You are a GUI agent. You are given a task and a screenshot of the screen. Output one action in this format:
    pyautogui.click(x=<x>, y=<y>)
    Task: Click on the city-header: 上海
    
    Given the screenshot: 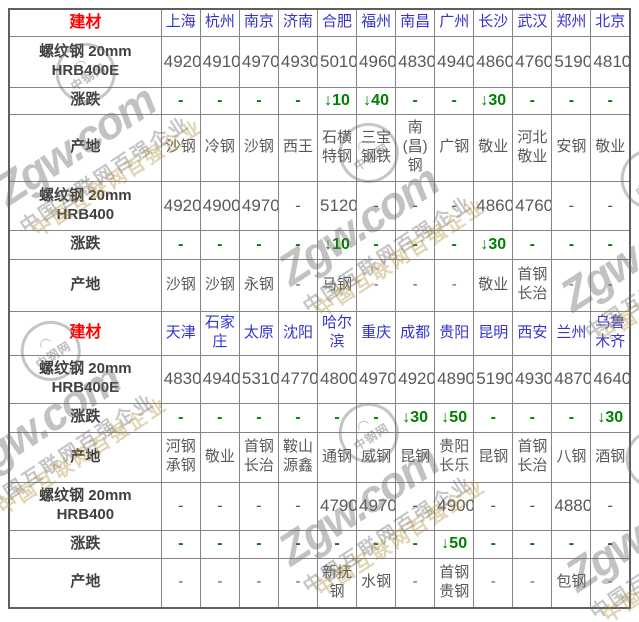 What is the action you would take?
    pyautogui.click(x=180, y=22)
    